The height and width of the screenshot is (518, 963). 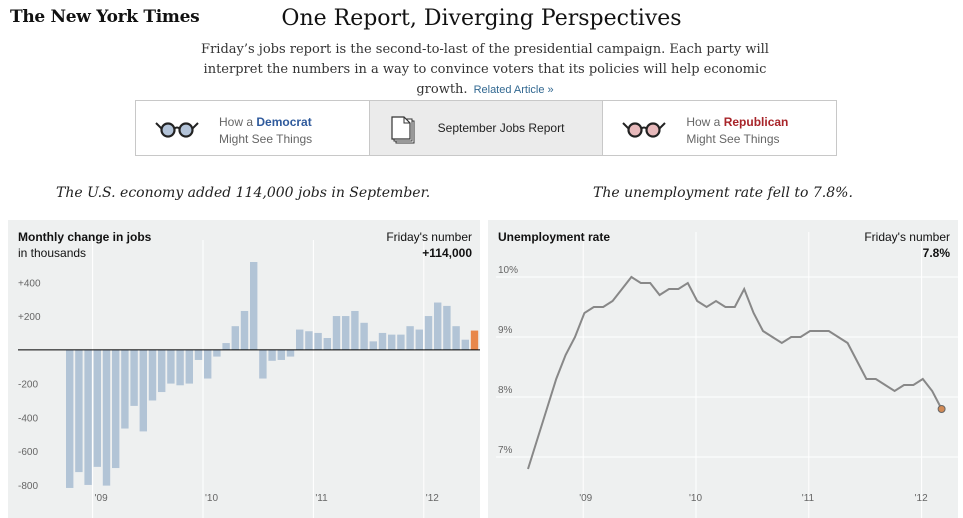 What do you see at coordinates (29, 317) in the screenshot?
I see `y-tick-label: +200` at bounding box center [29, 317].